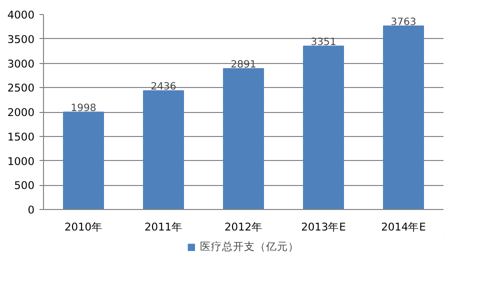  What do you see at coordinates (21, 88) in the screenshot?
I see `y-tick-label: 2500` at bounding box center [21, 88].